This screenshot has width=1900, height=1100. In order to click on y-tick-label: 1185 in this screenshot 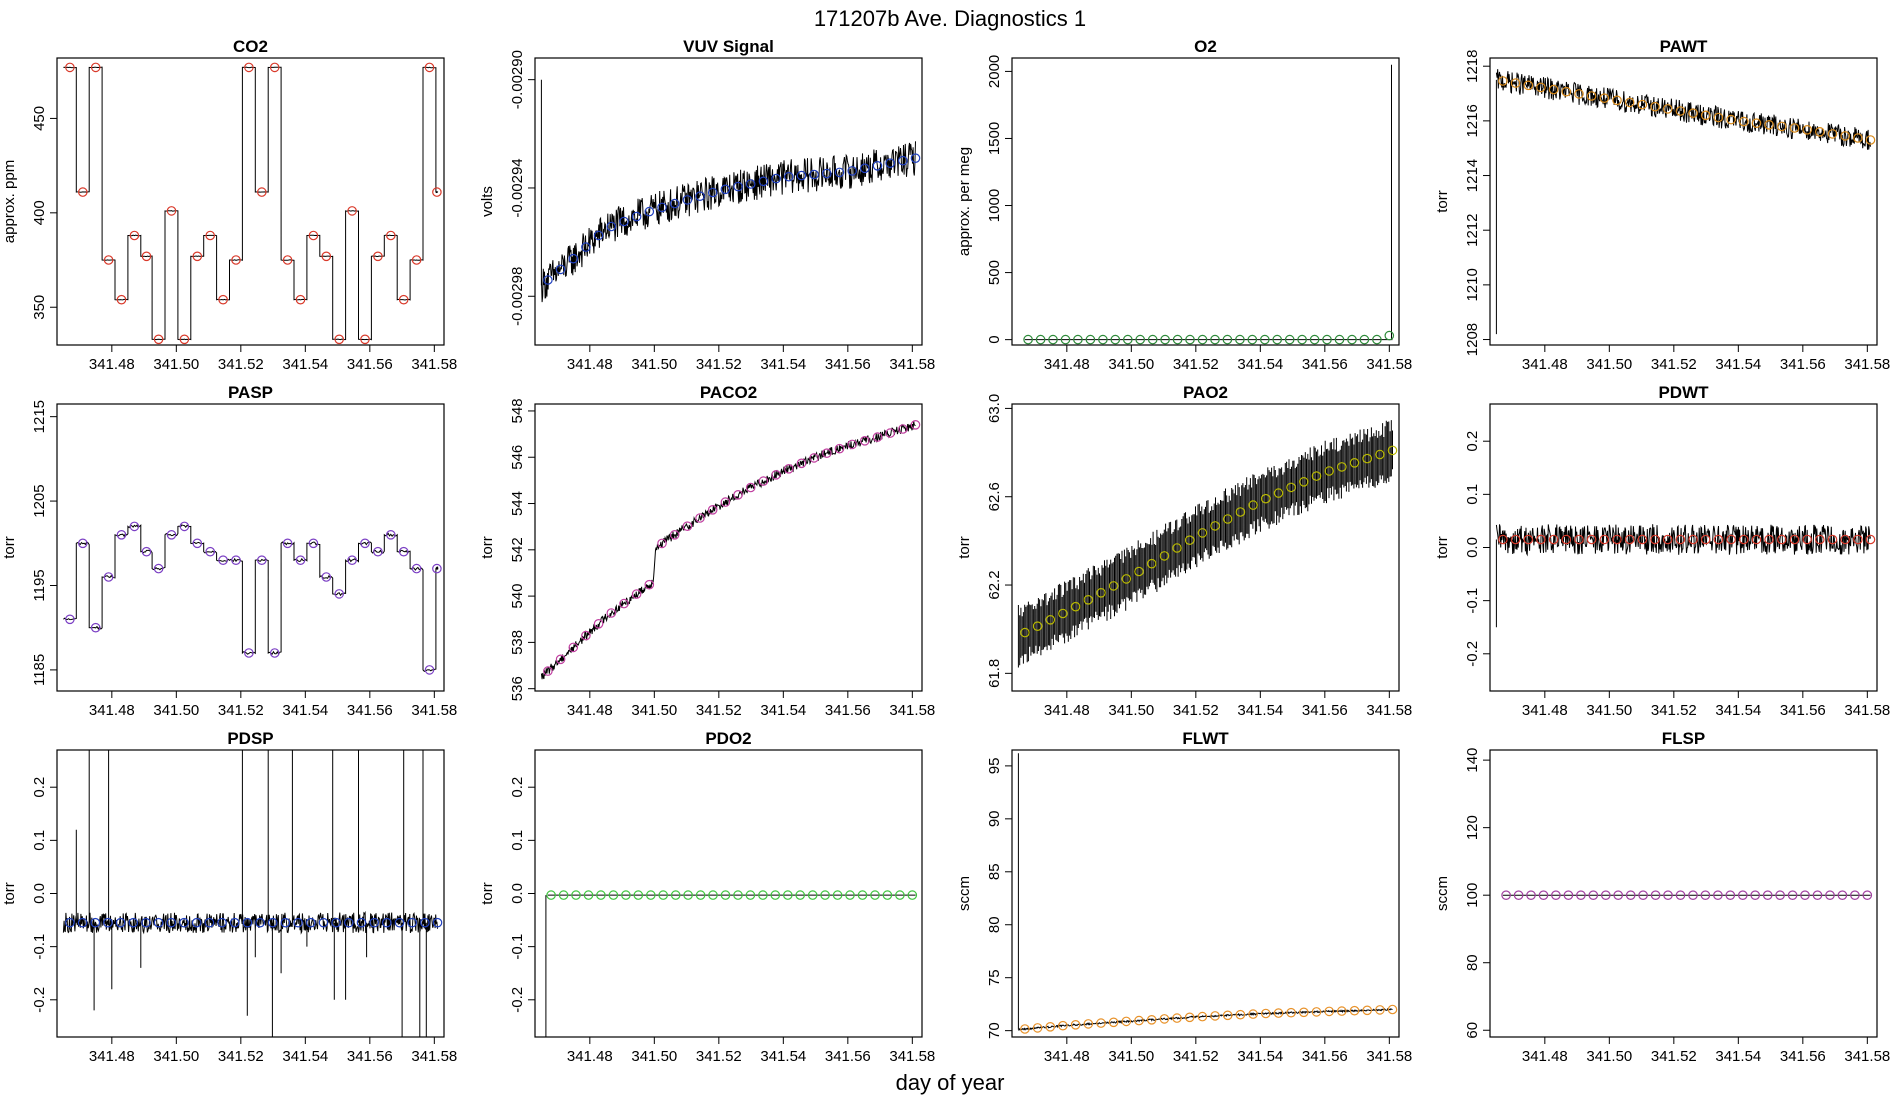, I will do `click(39, 670)`.